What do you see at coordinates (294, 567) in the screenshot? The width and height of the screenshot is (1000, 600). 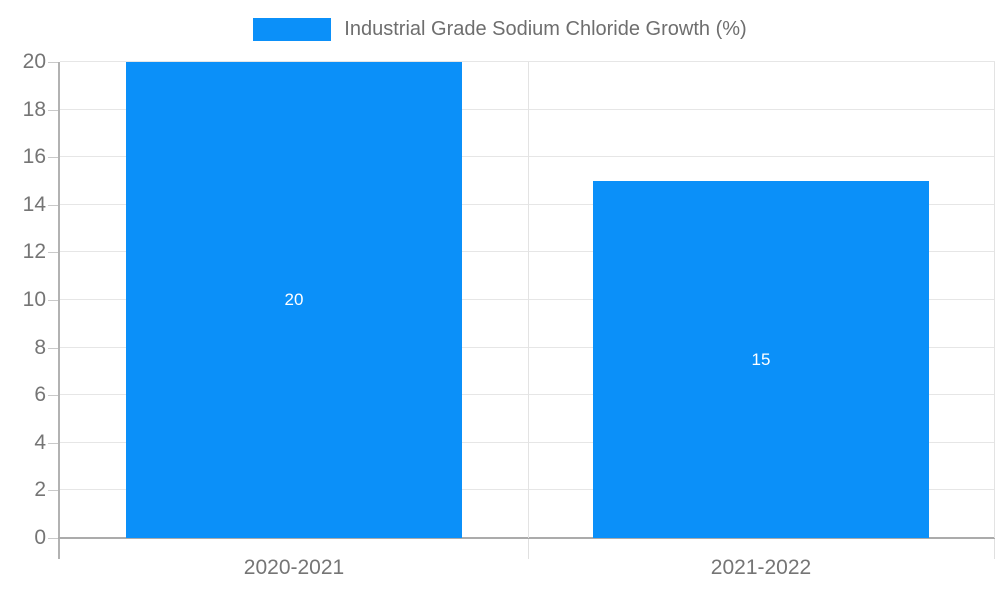 I see `x-category-label: 2020-2021` at bounding box center [294, 567].